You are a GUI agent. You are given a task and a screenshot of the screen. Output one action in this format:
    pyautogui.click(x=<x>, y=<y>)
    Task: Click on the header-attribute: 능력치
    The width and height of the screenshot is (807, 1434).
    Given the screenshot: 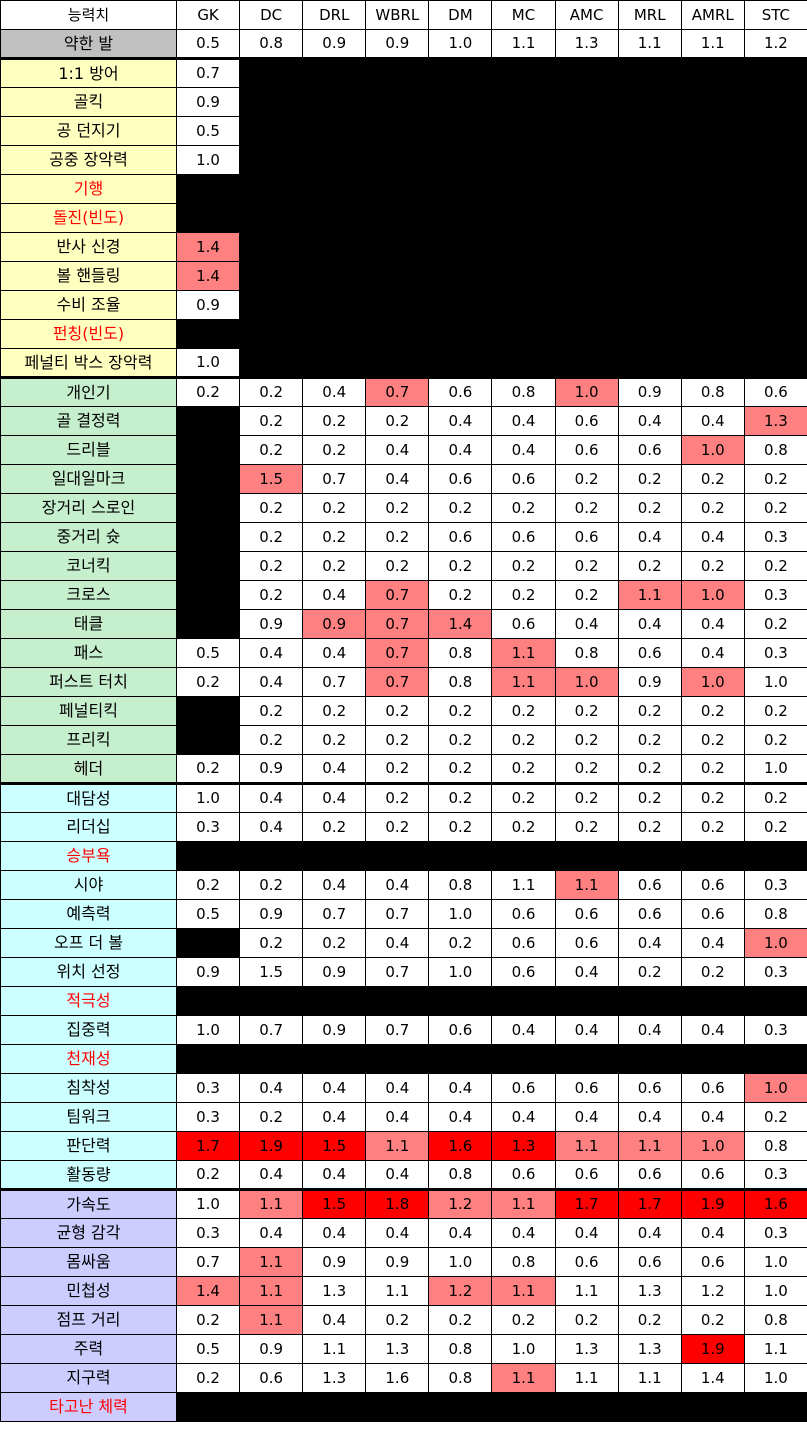 What is the action you would take?
    pyautogui.click(x=88, y=15)
    